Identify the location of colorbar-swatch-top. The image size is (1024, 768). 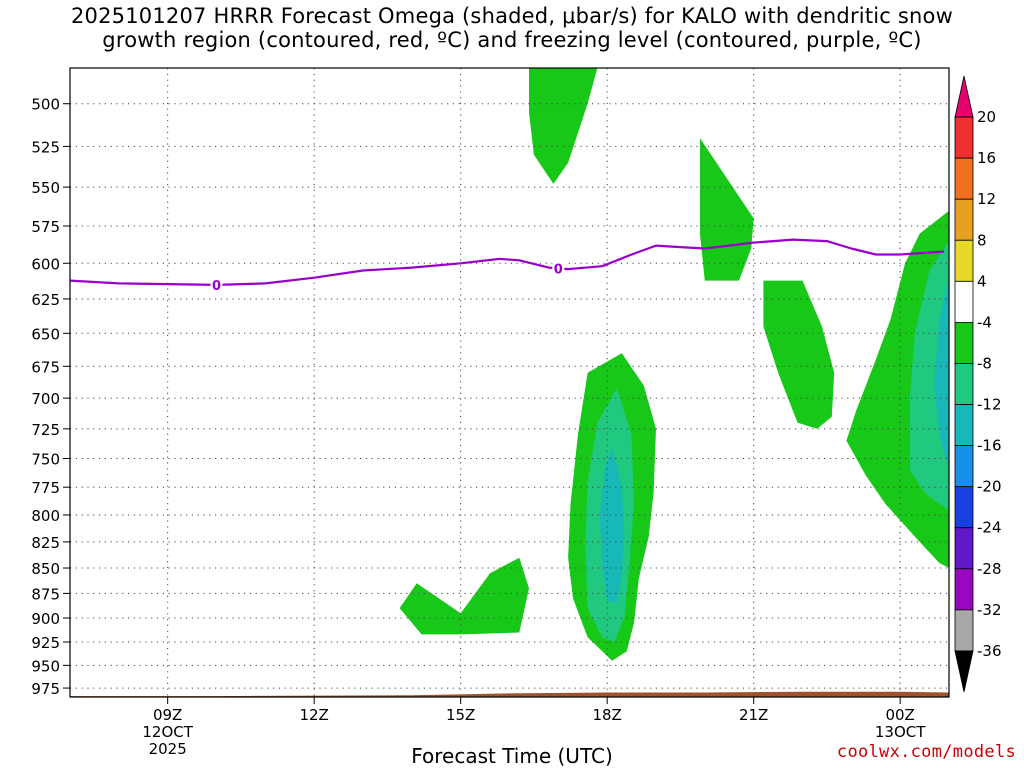
(964, 96).